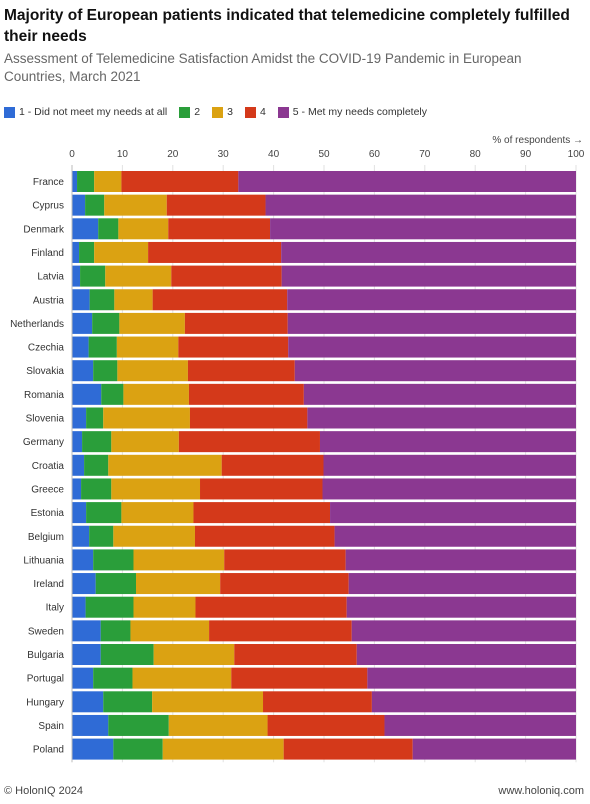 The height and width of the screenshot is (804, 590). I want to click on website-link: www.holoniq.com, so click(541, 791).